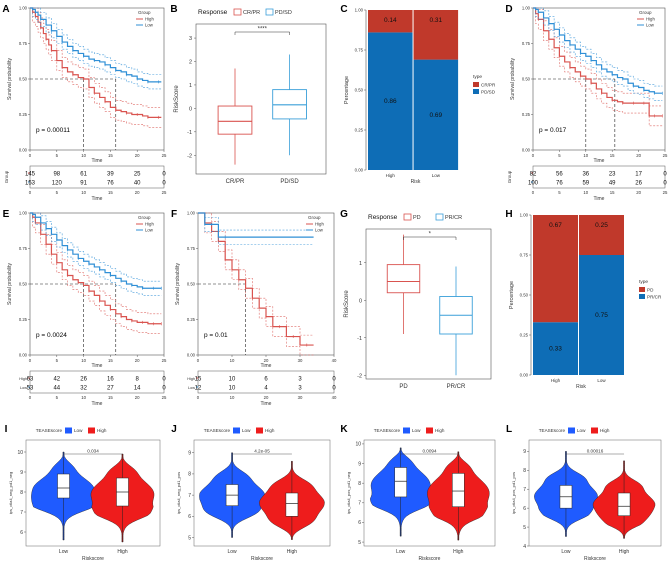 Image resolution: width=669 pixels, height=566 pixels. Describe the element at coordinates (283, 13) in the screenshot. I see `legend-label: PD/SD` at that location.